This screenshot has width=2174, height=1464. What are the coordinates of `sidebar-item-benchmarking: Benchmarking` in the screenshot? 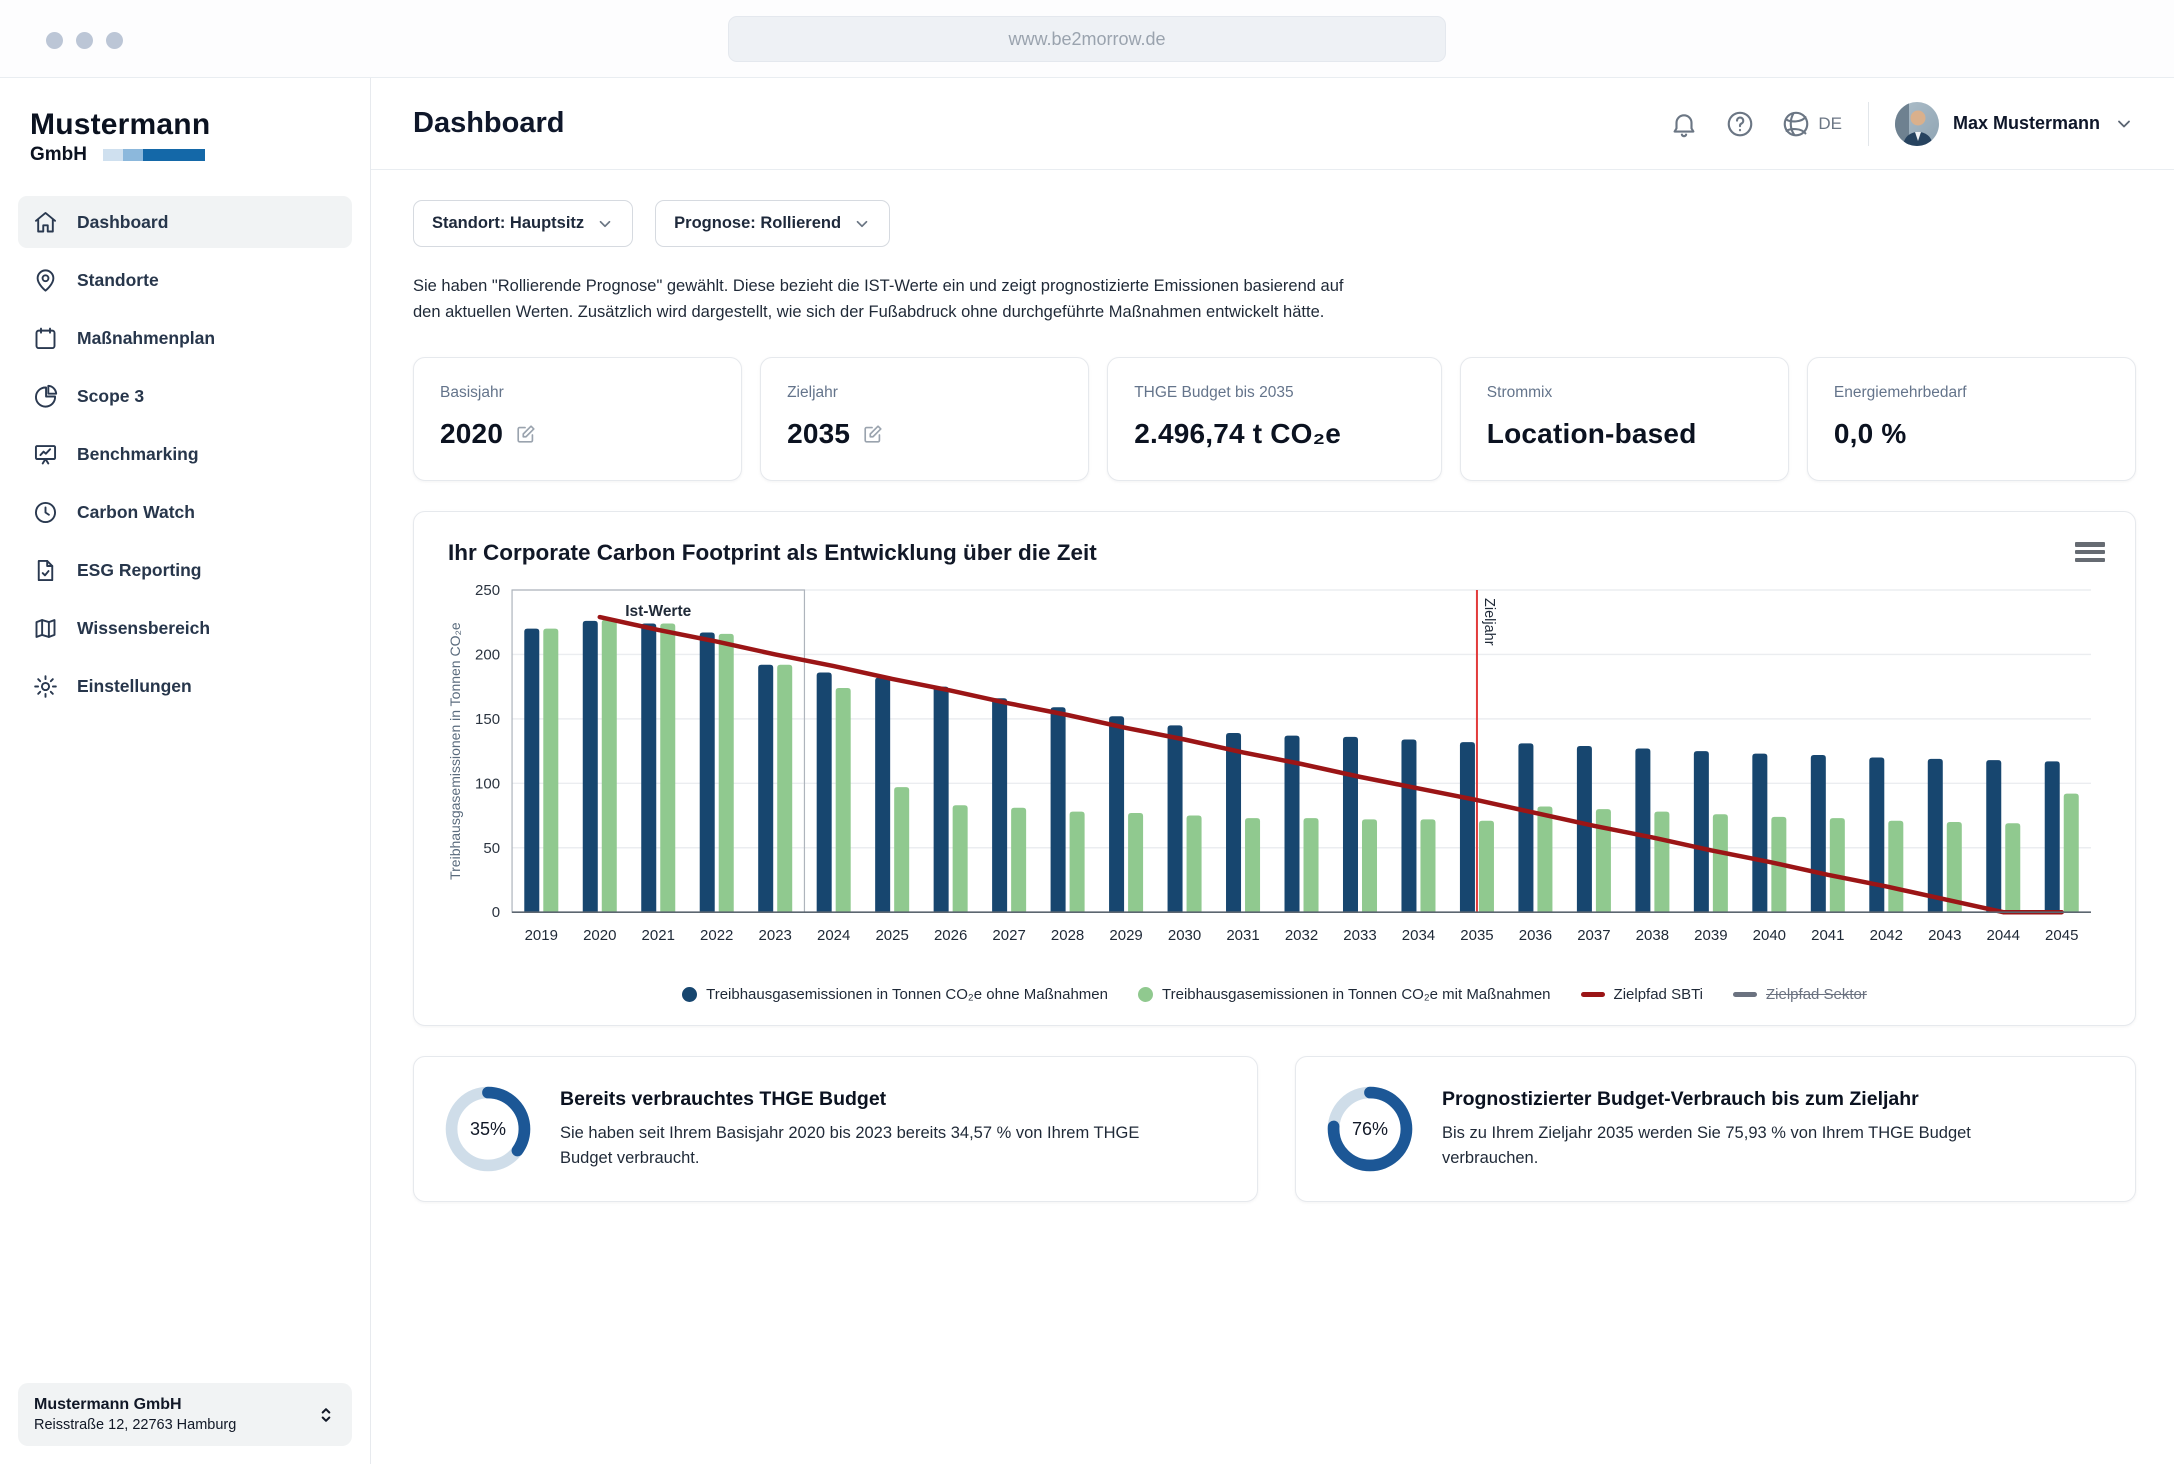 It's located at (185, 454).